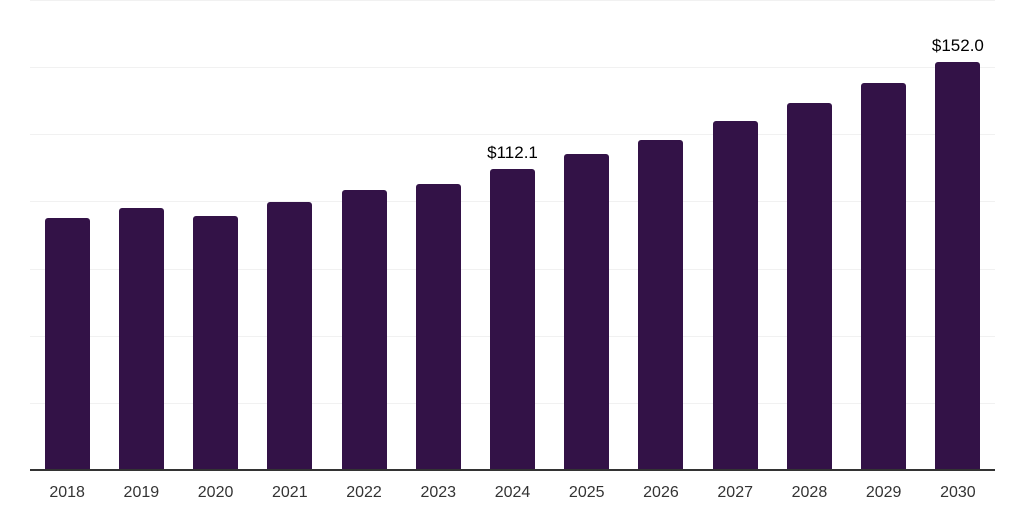 This screenshot has width=1024, height=512. I want to click on bar-2018, so click(67, 343).